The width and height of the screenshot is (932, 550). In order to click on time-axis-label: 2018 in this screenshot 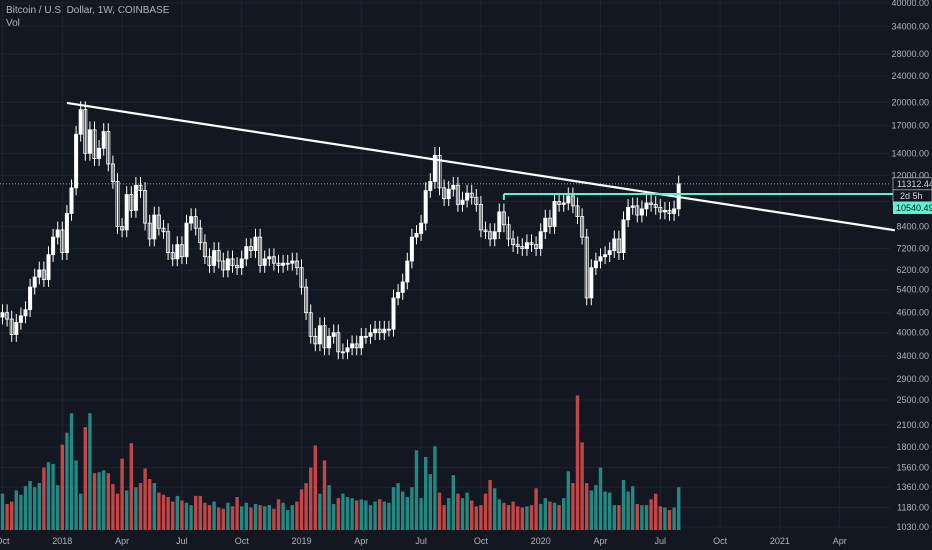, I will do `click(62, 541)`.